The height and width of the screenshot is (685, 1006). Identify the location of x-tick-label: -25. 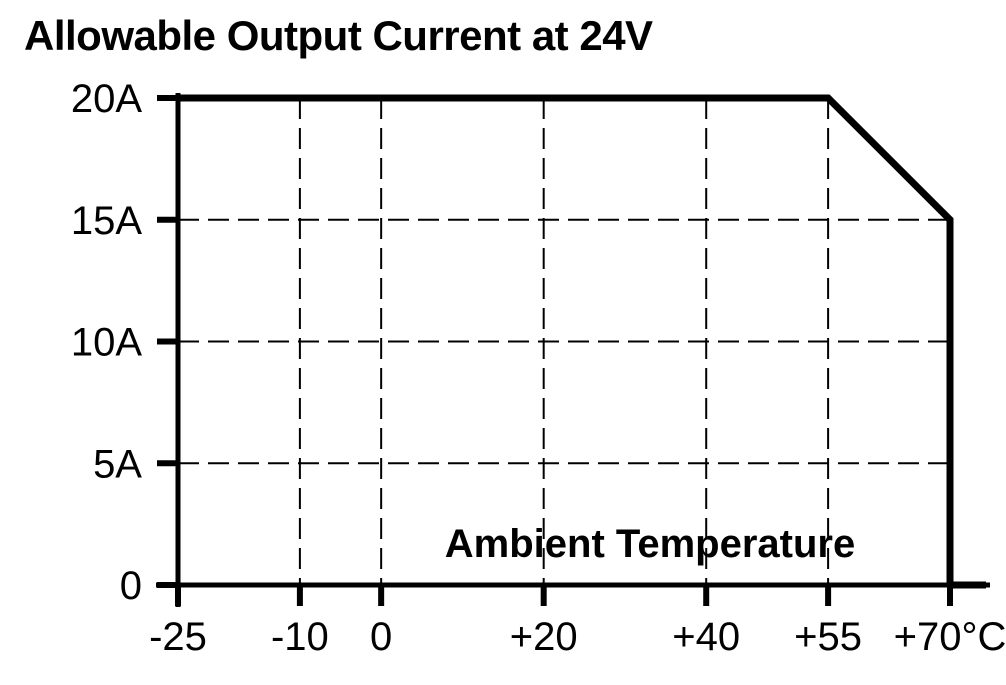
(178, 637).